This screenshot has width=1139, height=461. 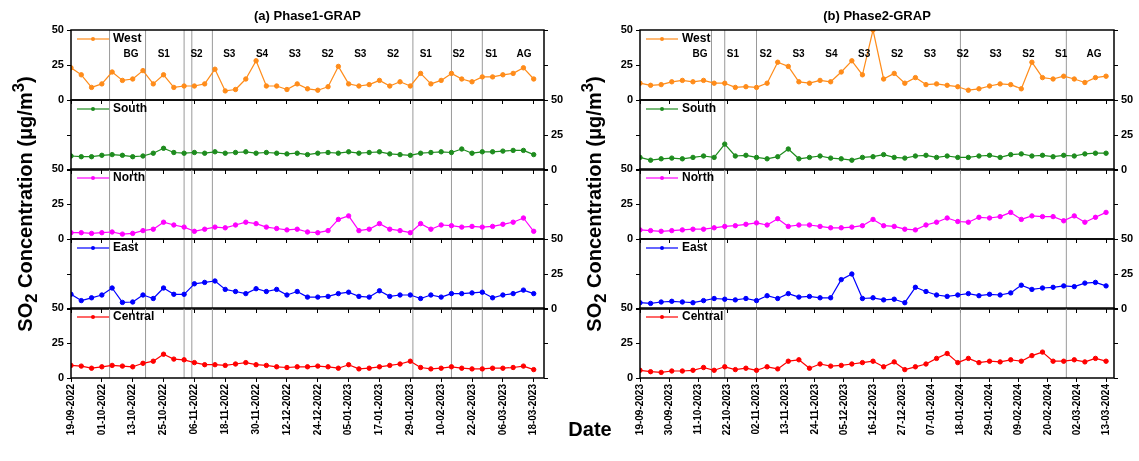 I want to click on x-tick-label: 13-11-2023, so click(x=785, y=409).